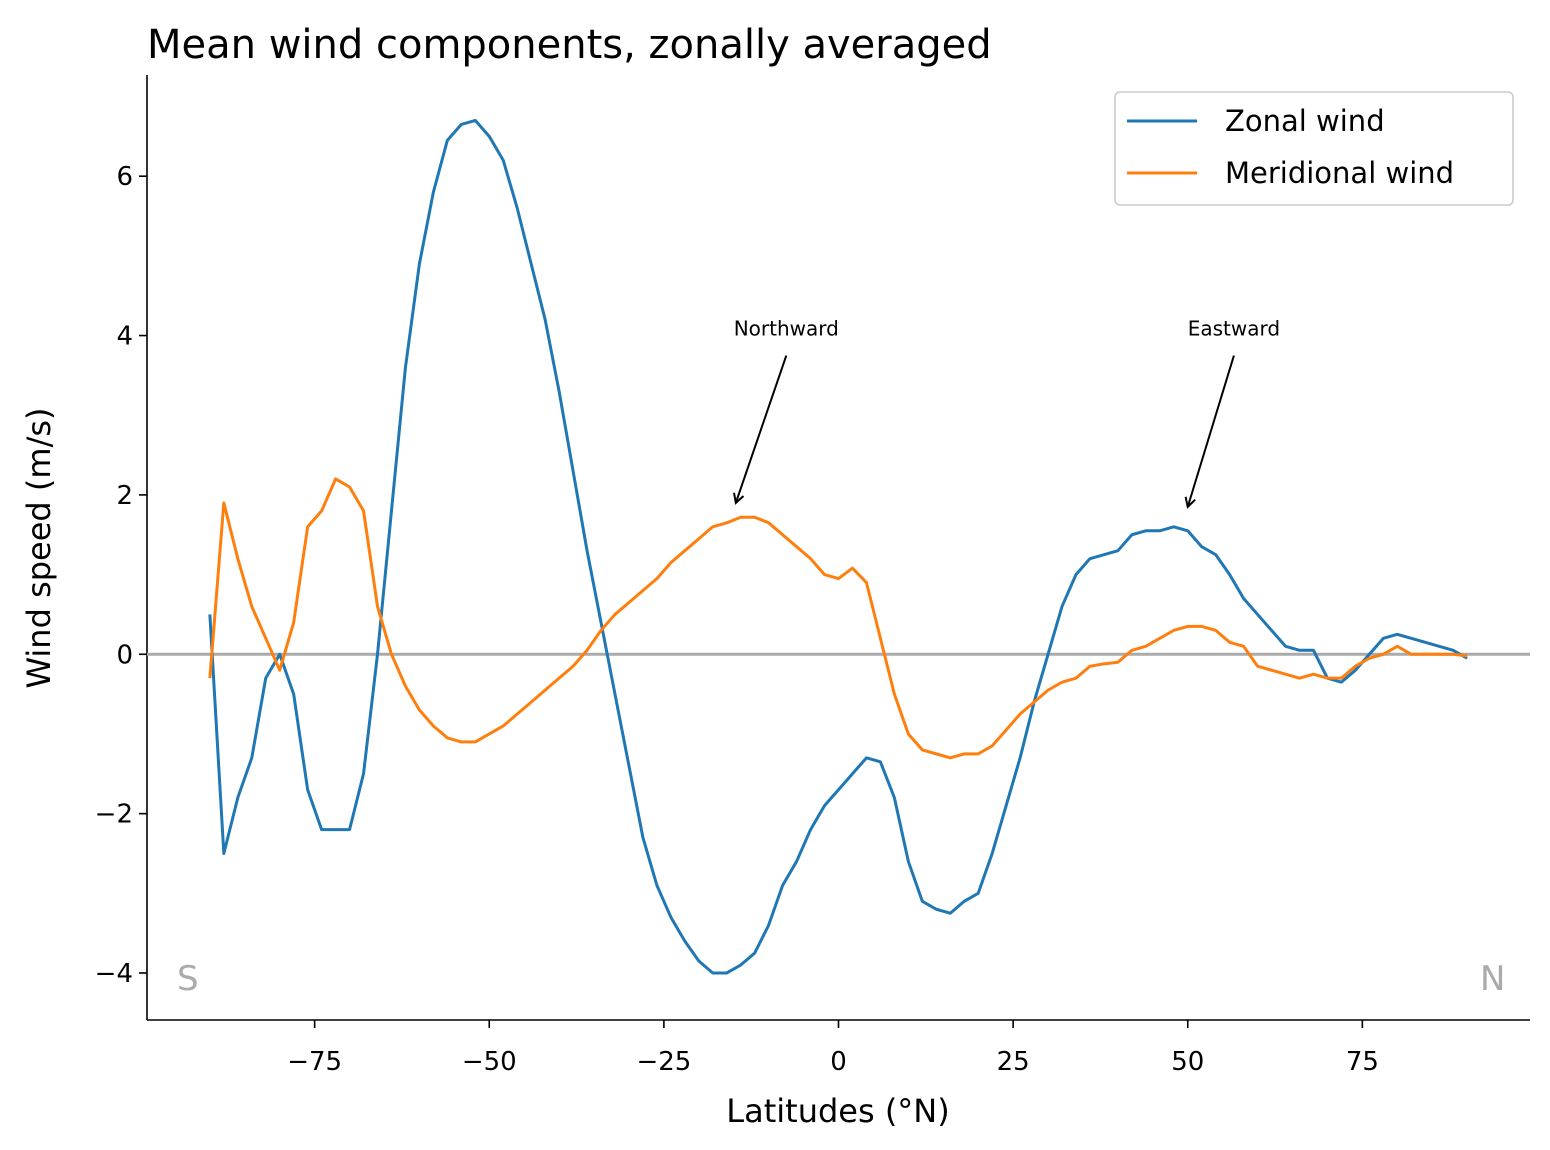 The image size is (1550, 1150). I want to click on annotation-text: Northward, so click(786, 329).